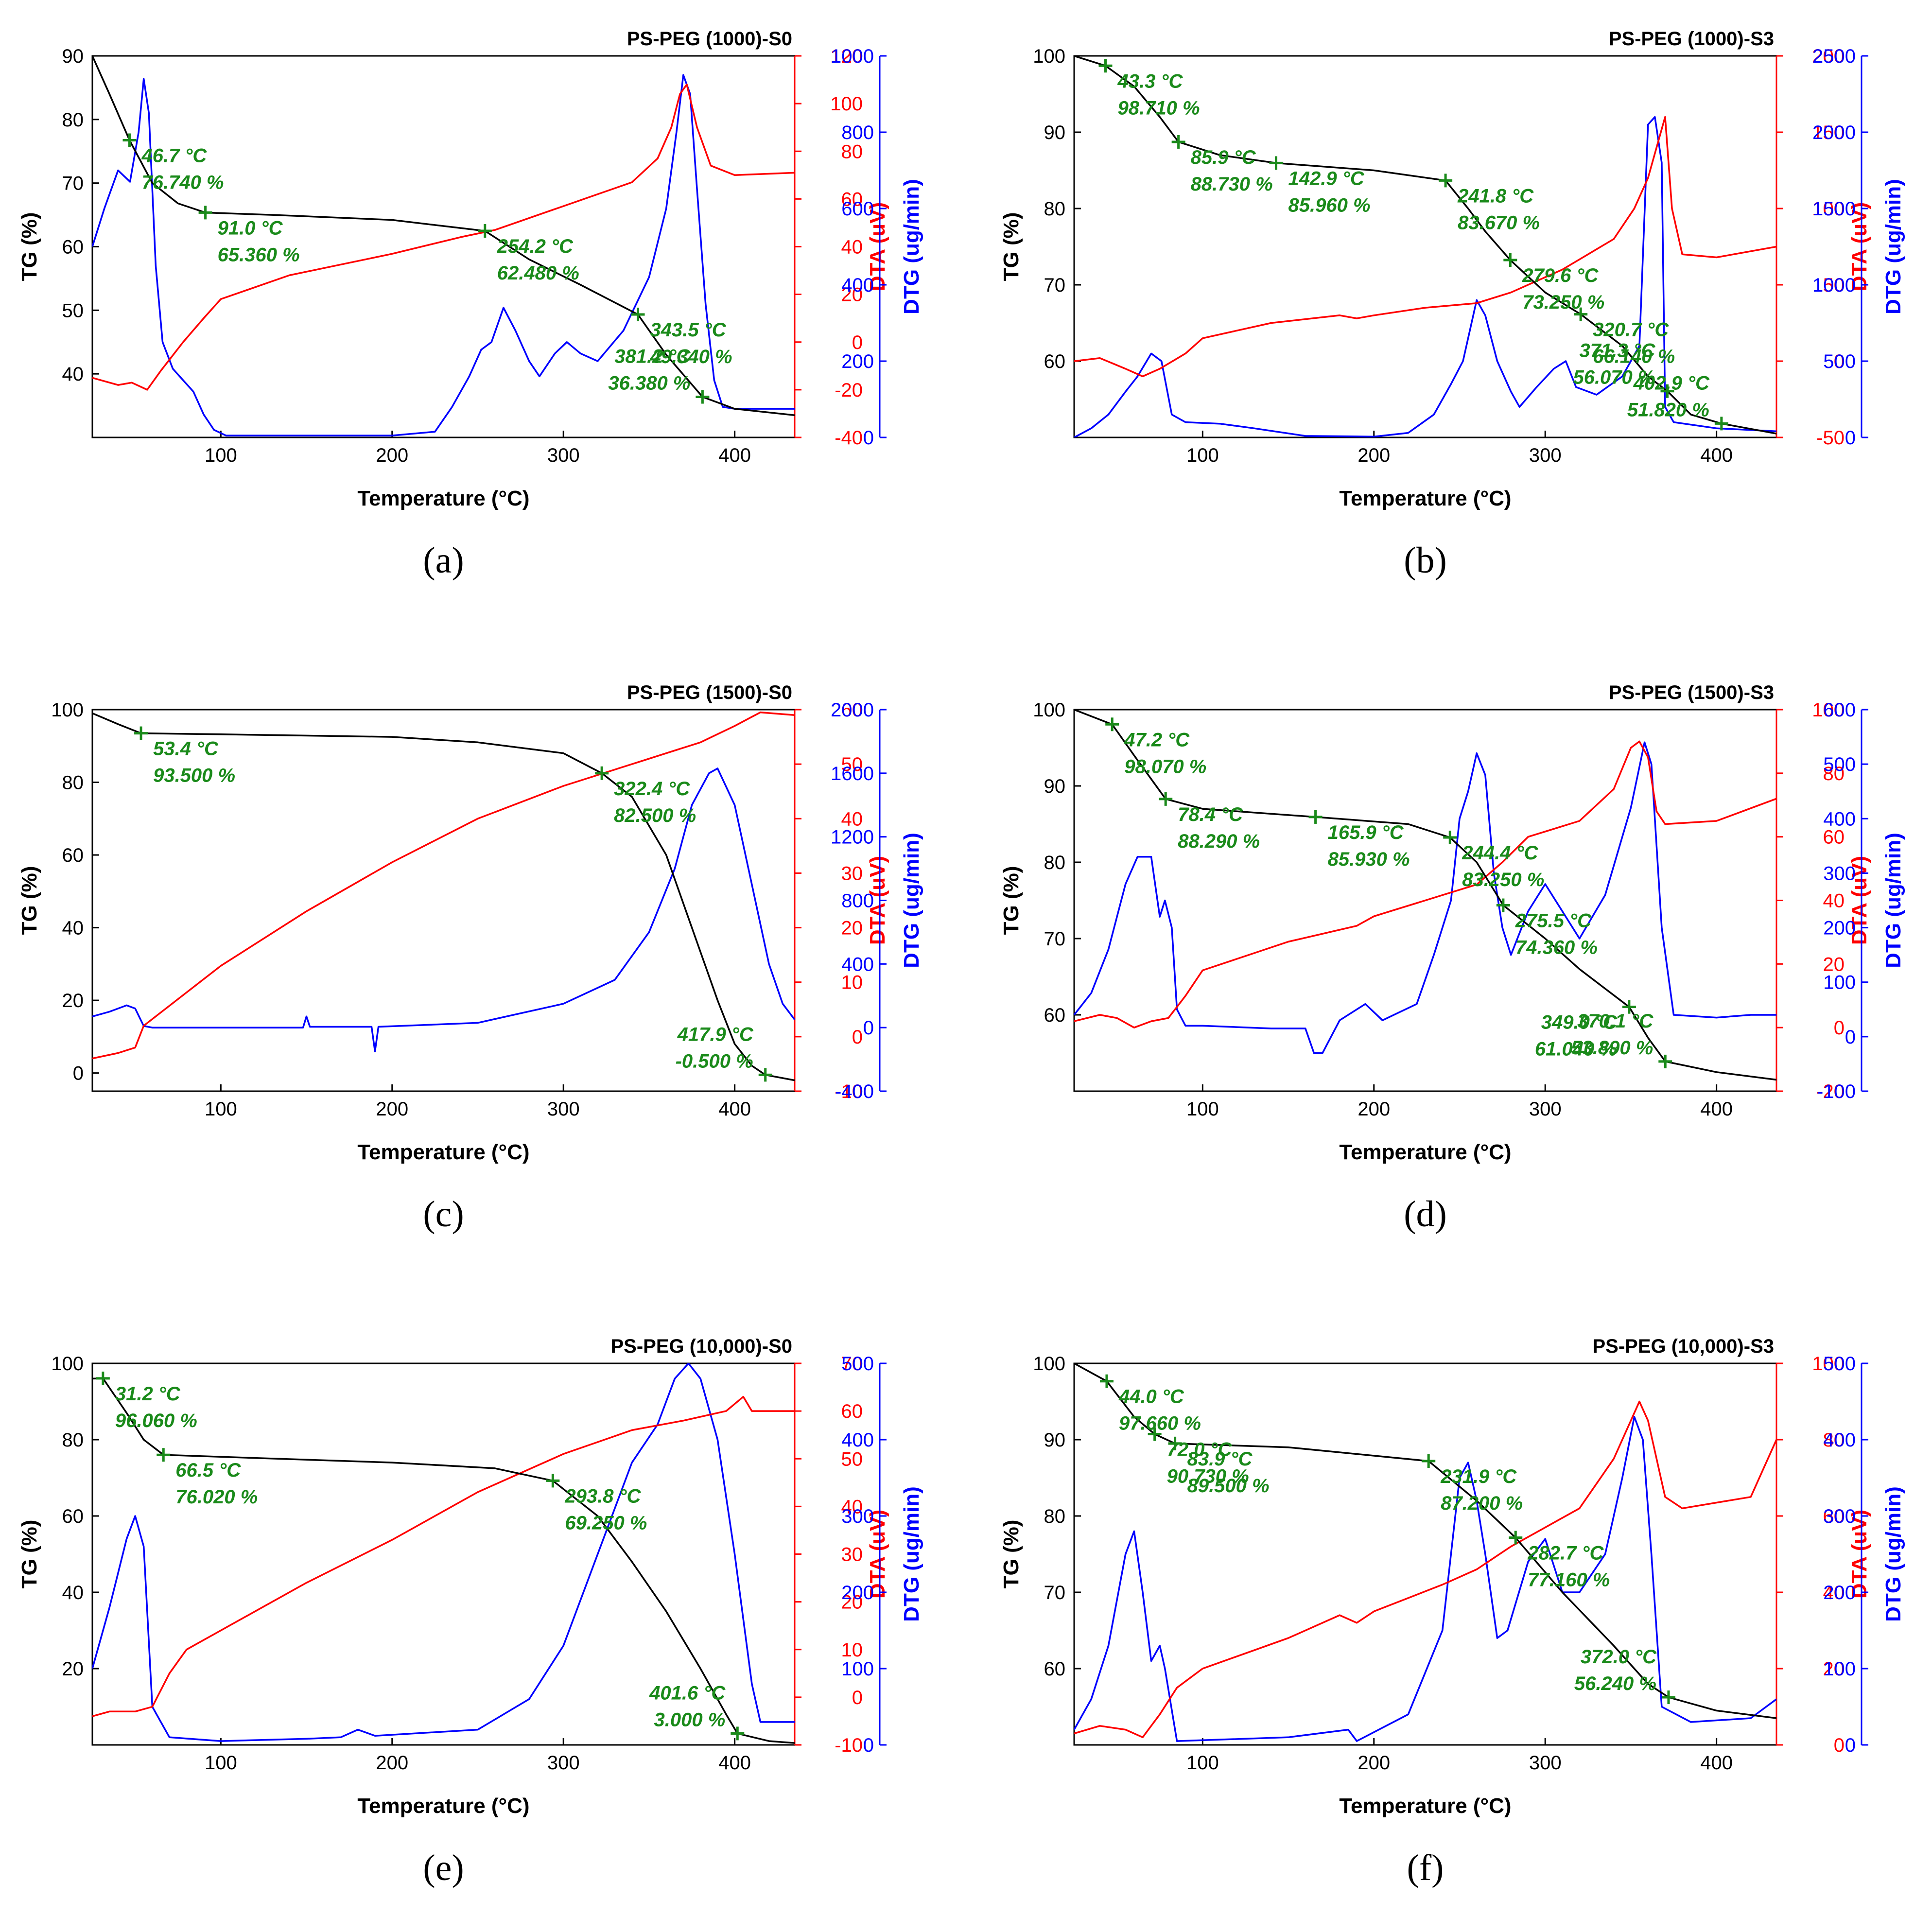 The height and width of the screenshot is (1916, 1932). Describe the element at coordinates (1055, 132) in the screenshot. I see `tg-tick-label: 90` at that location.